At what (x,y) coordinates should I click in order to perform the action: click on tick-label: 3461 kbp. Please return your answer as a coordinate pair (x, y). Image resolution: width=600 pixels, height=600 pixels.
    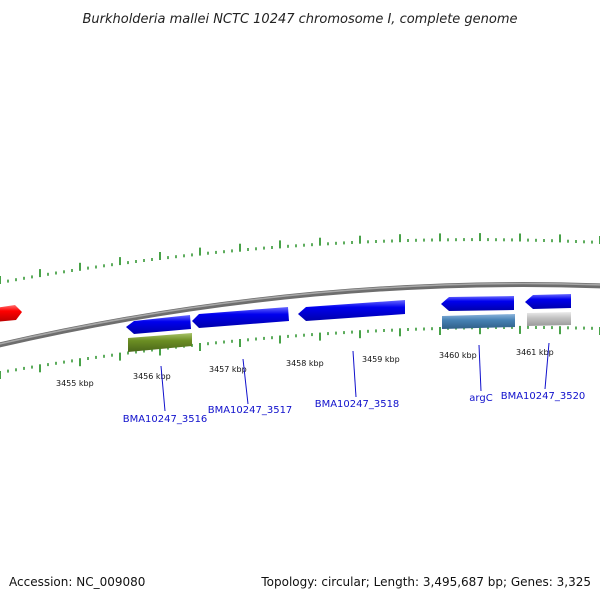
    Looking at the image, I should click on (535, 352).